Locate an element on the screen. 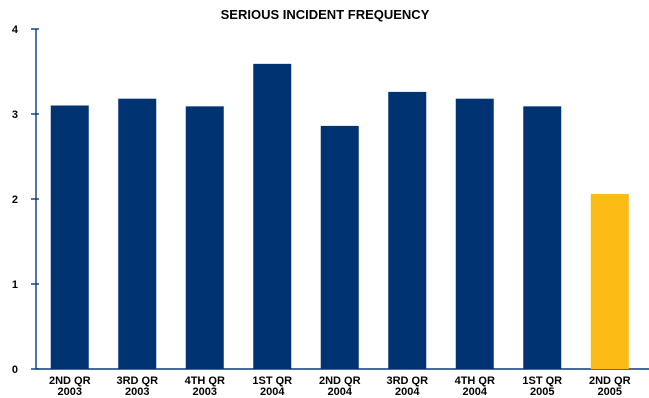 Image resolution: width=649 pixels, height=398 pixels. y-tick-label: 2 is located at coordinates (15, 200).